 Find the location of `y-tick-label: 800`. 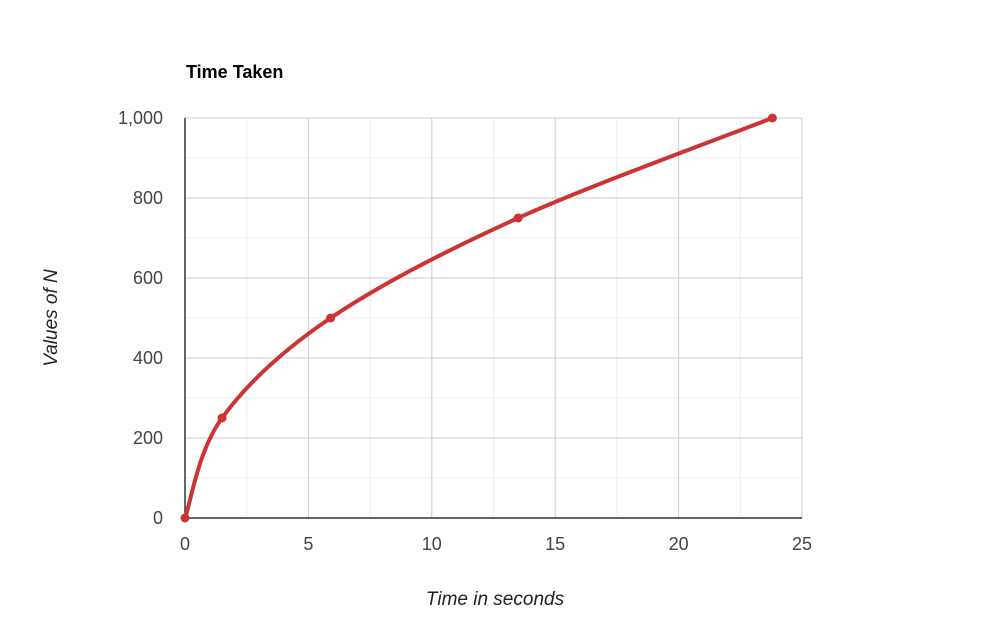

y-tick-label: 800 is located at coordinates (148, 198).